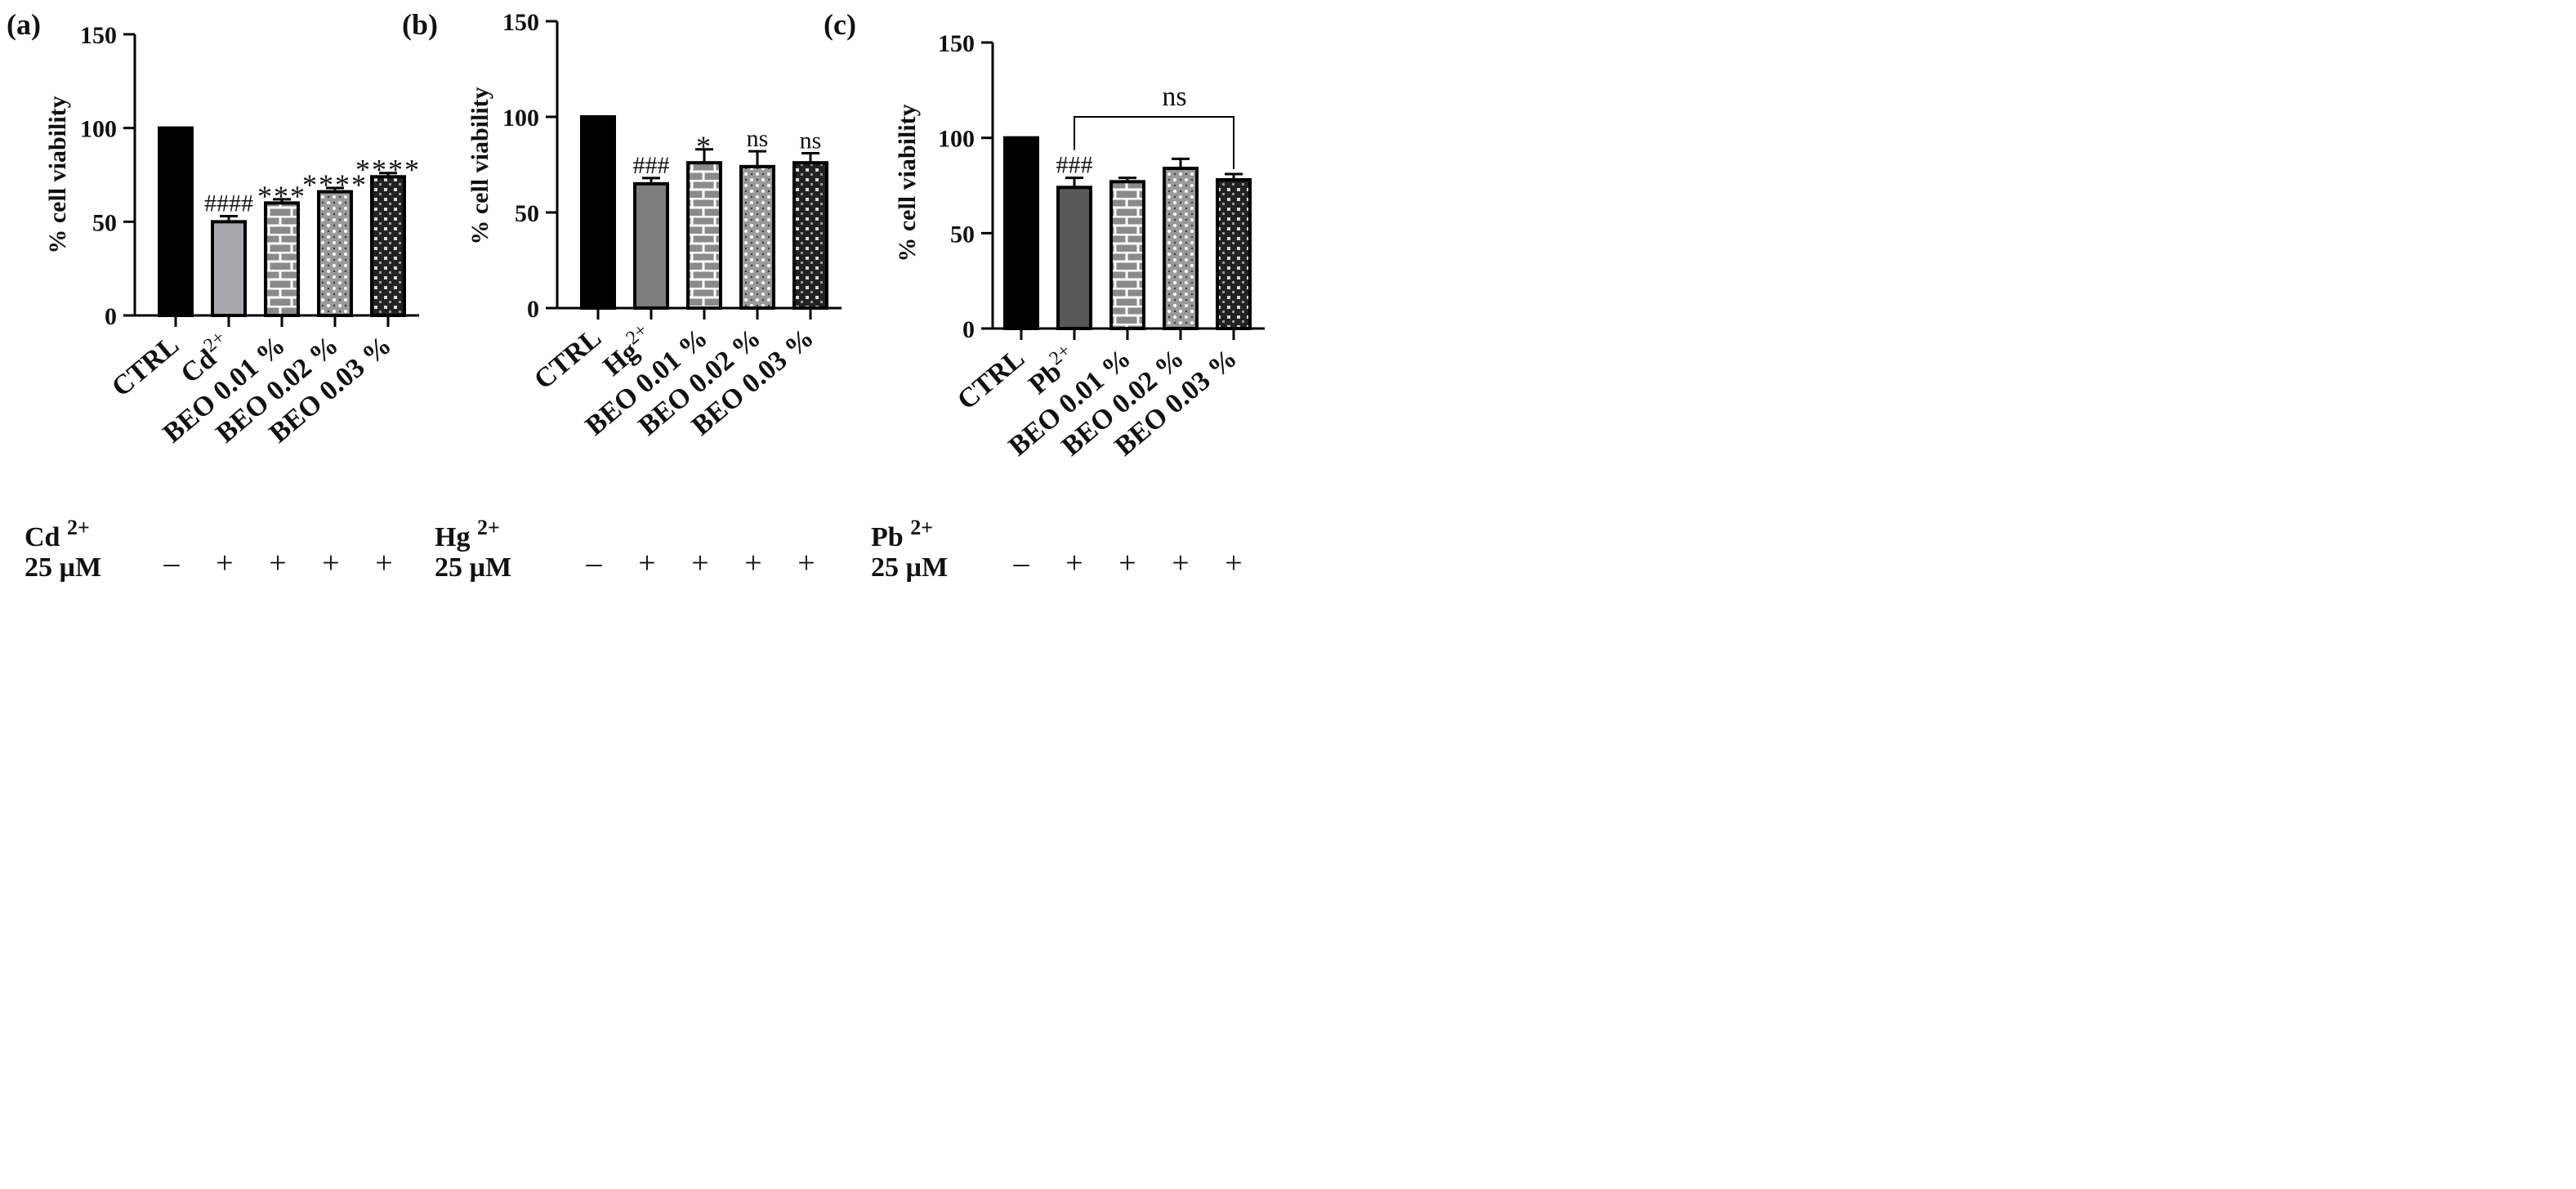 Image resolution: width=2576 pixels, height=1189 pixels. I want to click on treatment-row-ion: Cd, so click(46, 537).